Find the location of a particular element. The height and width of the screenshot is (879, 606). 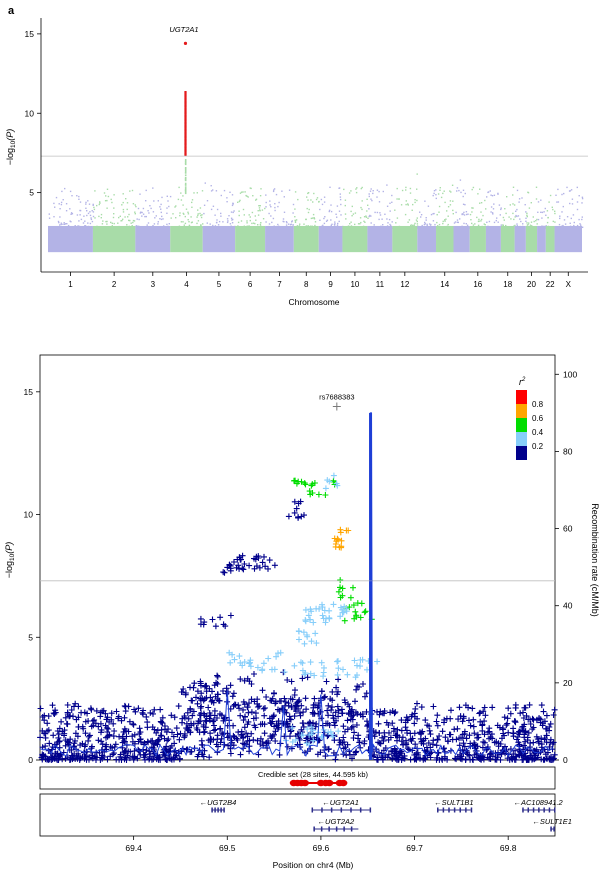

gene-label-UGT2B4: ←UGT2B4 is located at coordinates (218, 802).